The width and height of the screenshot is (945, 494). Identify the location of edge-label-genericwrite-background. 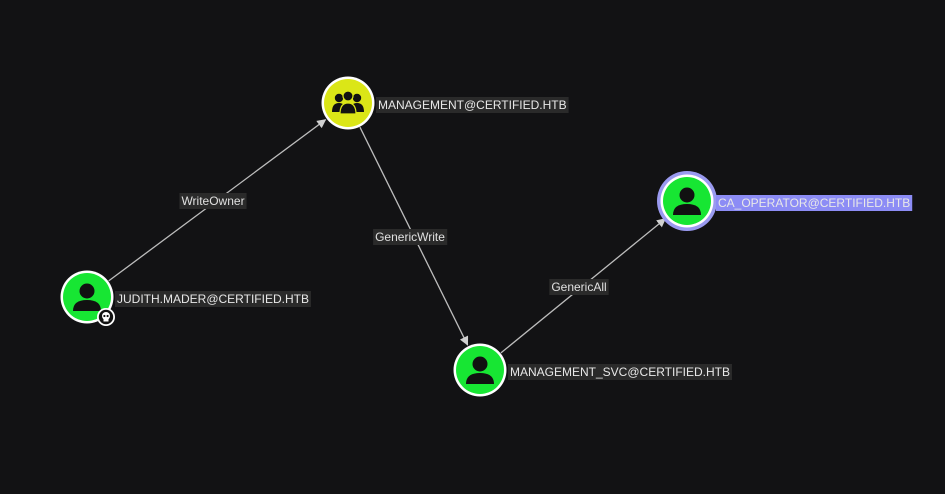
(410, 237).